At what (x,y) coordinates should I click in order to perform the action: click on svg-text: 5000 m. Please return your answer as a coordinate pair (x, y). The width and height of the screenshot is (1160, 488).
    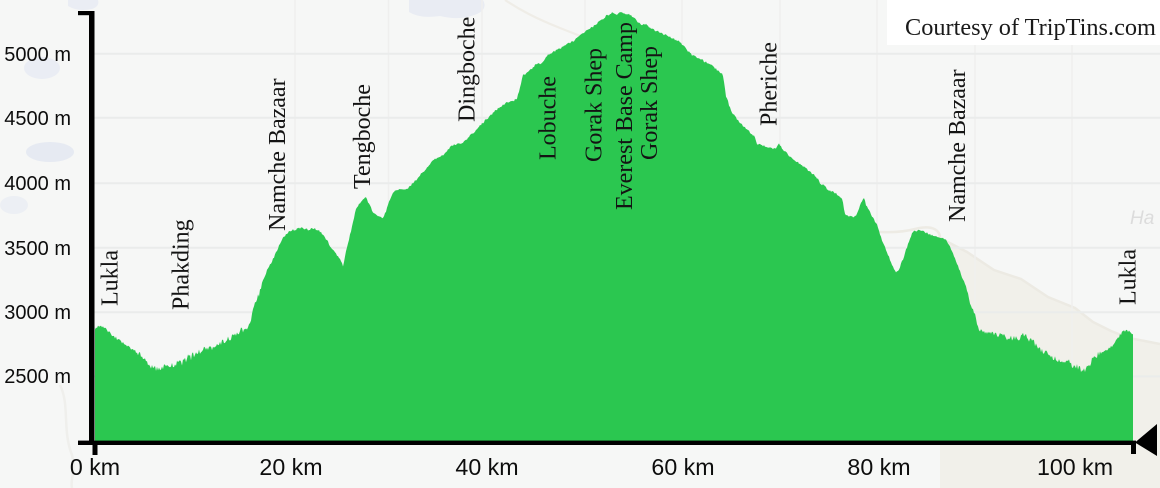
    Looking at the image, I should click on (37, 55).